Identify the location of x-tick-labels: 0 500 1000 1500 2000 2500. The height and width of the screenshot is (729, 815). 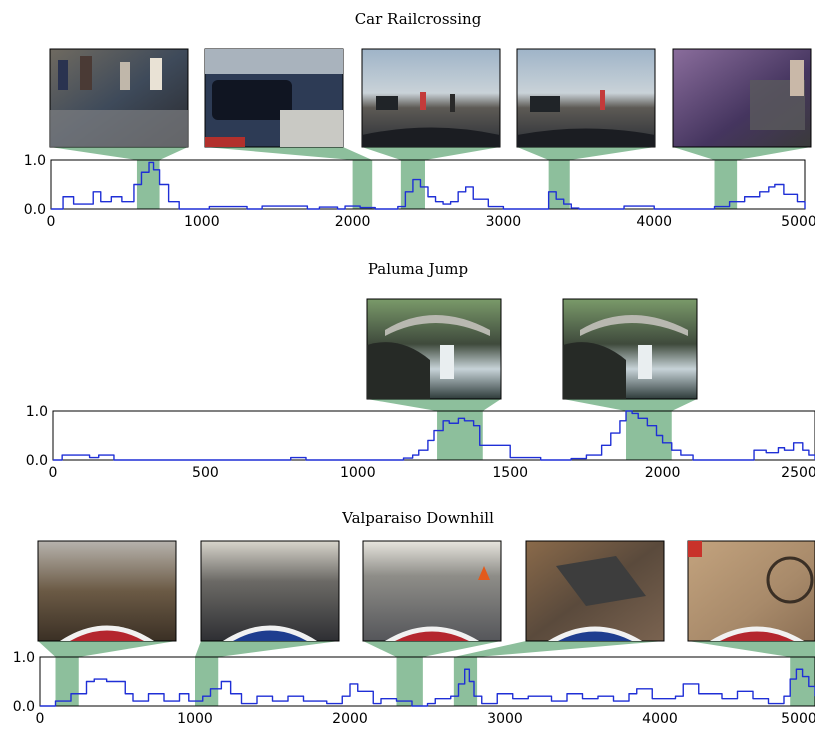
(432, 473).